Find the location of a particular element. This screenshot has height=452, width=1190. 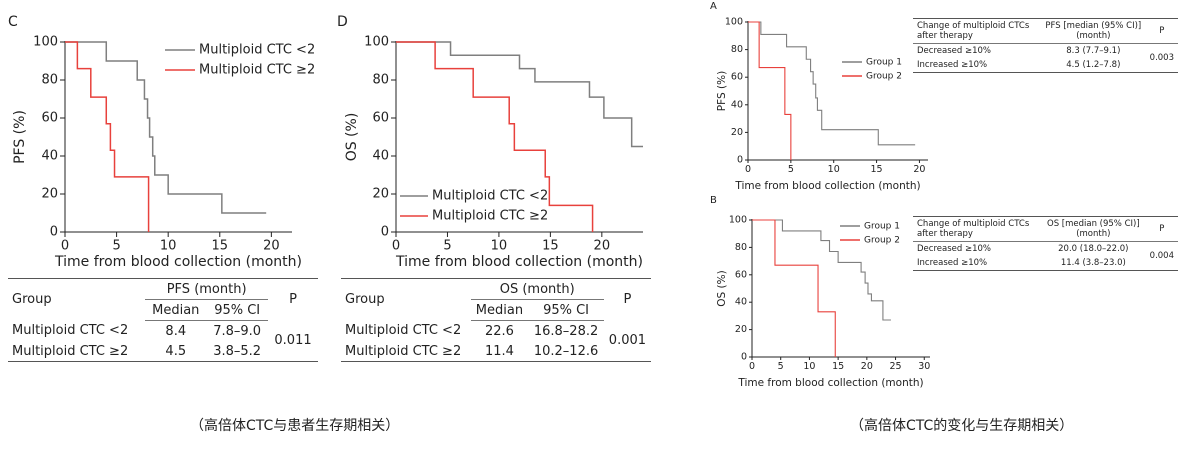

table-cell: 11.4 (3.8–23.0) is located at coordinates (1093, 263).